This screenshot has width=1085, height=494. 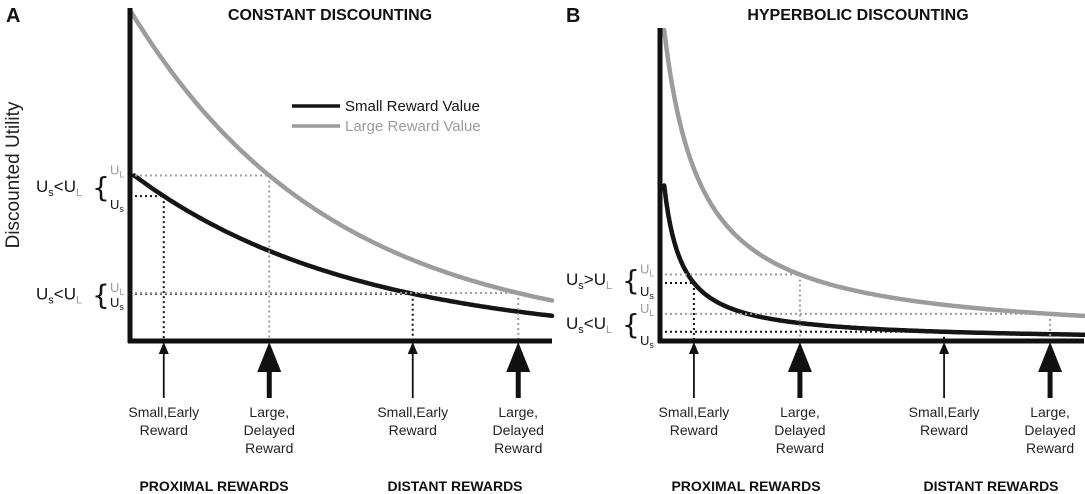 I want to click on y-axis-label: Discounted Utility, so click(x=13, y=174).